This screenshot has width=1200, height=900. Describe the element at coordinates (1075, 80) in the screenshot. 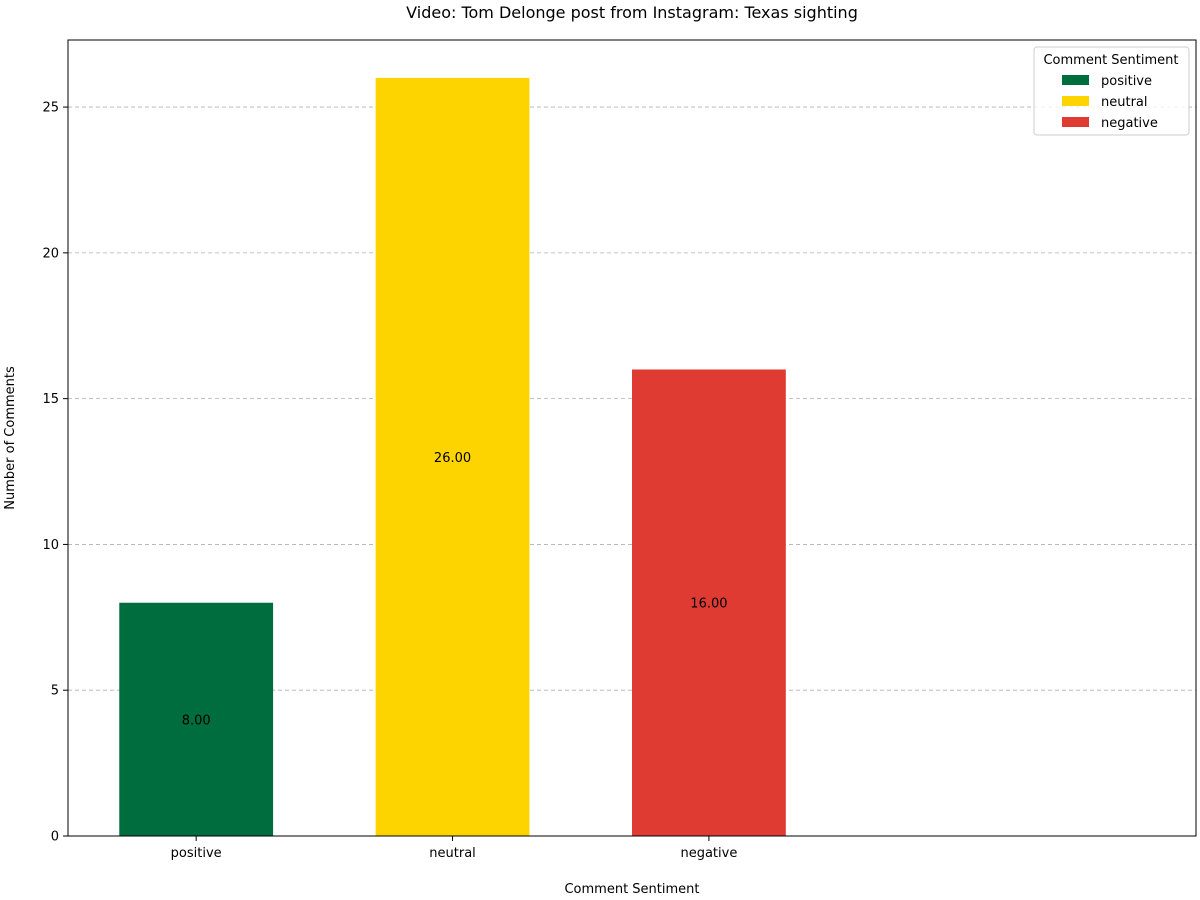

I see `legend-swatch-positive` at that location.